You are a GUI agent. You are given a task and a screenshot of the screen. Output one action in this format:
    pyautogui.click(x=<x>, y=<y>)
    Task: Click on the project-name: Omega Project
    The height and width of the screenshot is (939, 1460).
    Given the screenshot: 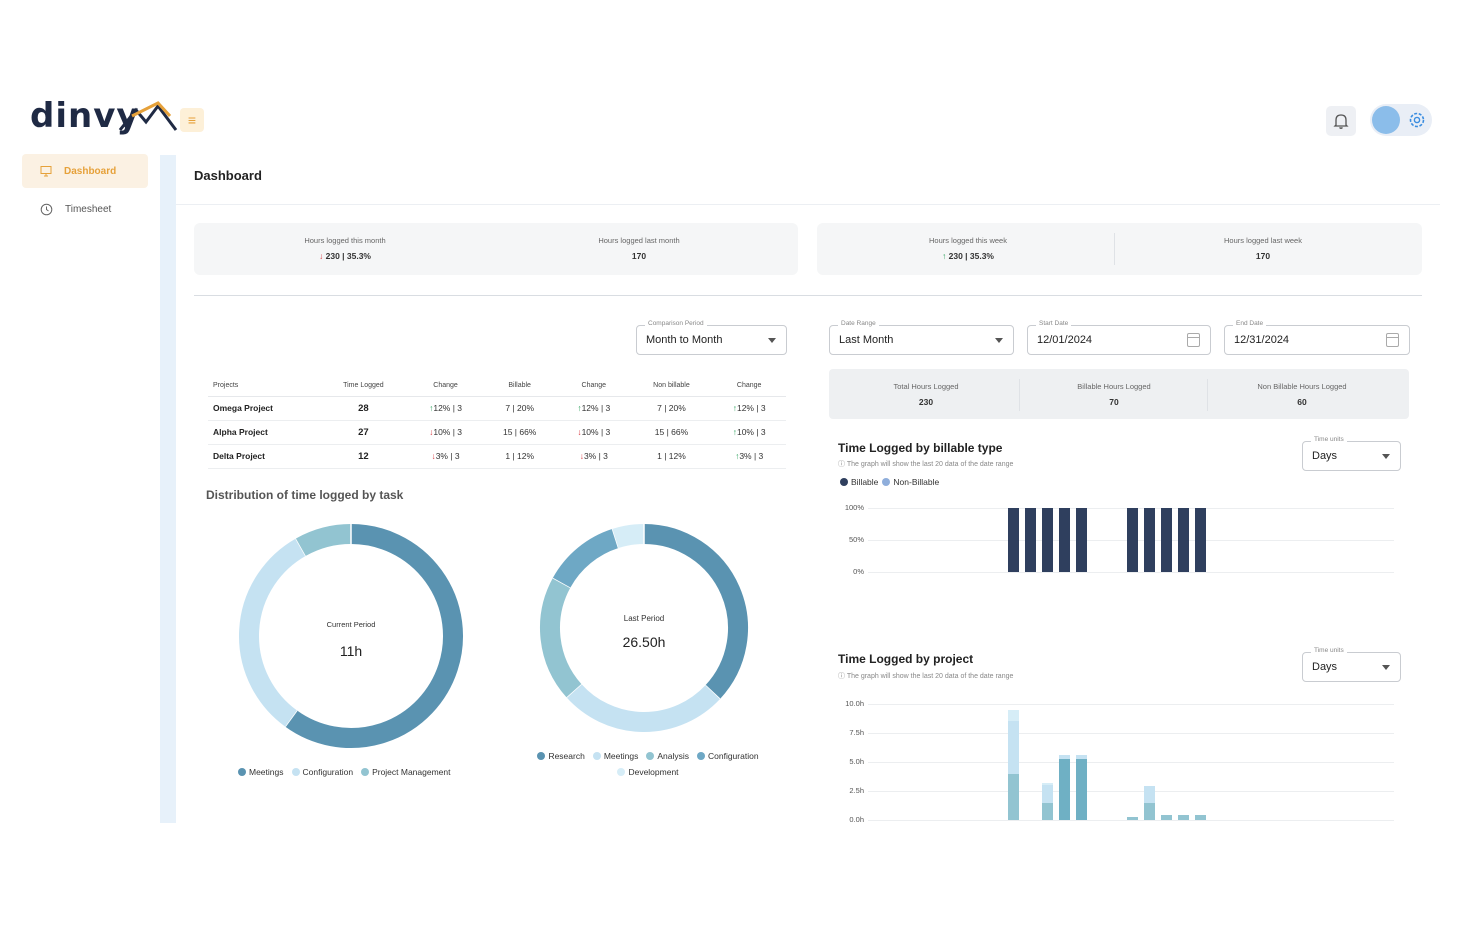 What is the action you would take?
    pyautogui.click(x=263, y=408)
    